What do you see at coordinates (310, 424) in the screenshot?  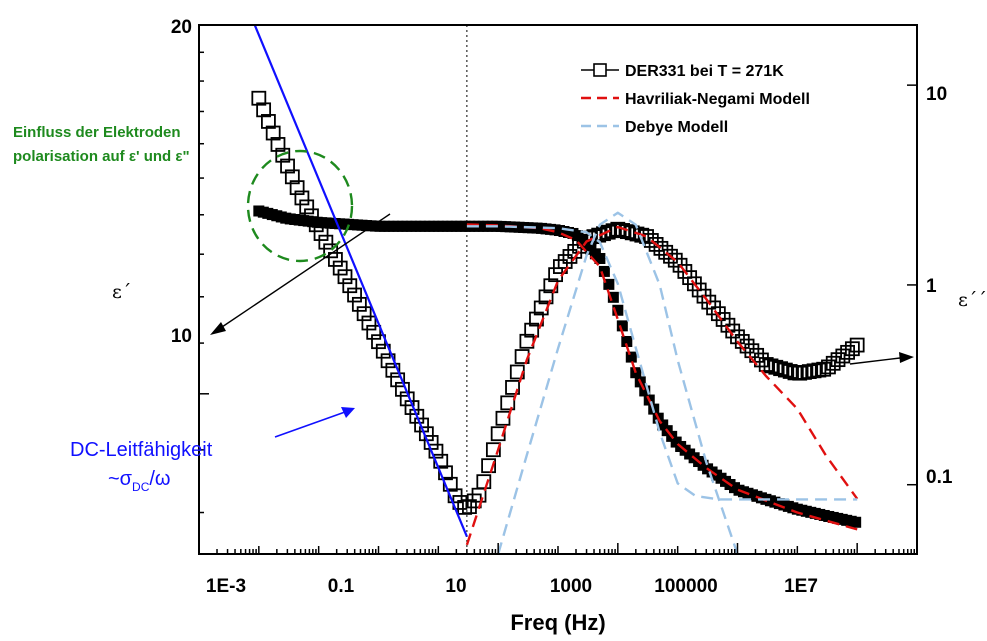 I see `dc-annotation-arrow` at bounding box center [310, 424].